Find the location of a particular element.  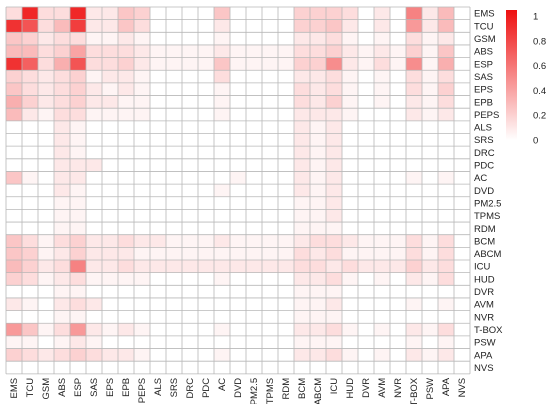

y-tick-label: AC is located at coordinates (480, 178).